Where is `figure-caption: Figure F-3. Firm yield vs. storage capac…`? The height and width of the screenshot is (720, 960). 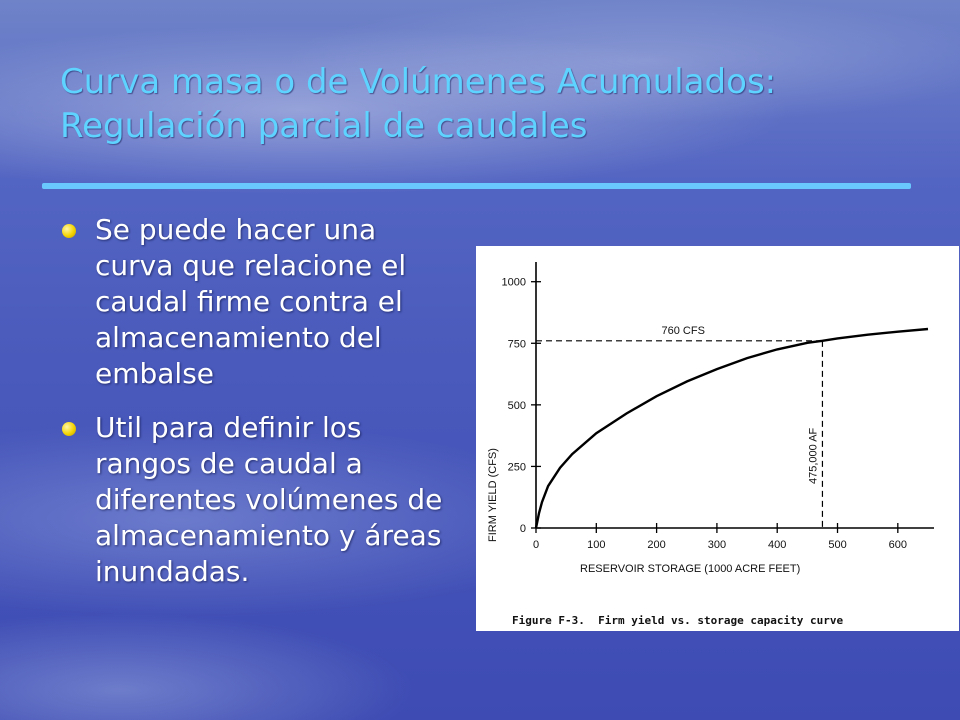
figure-caption: Figure F-3. Firm yield vs. storage capac… is located at coordinates (678, 620).